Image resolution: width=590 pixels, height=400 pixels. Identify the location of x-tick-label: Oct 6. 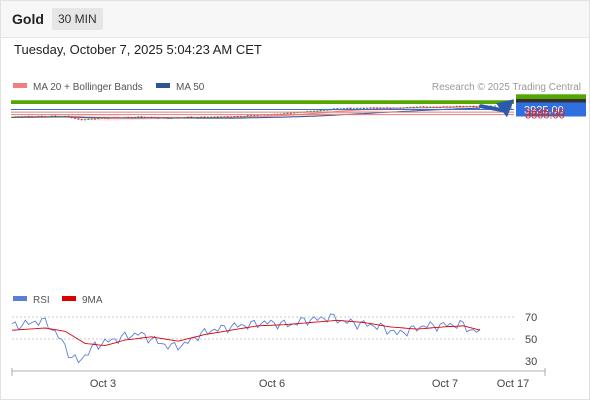
(272, 384).